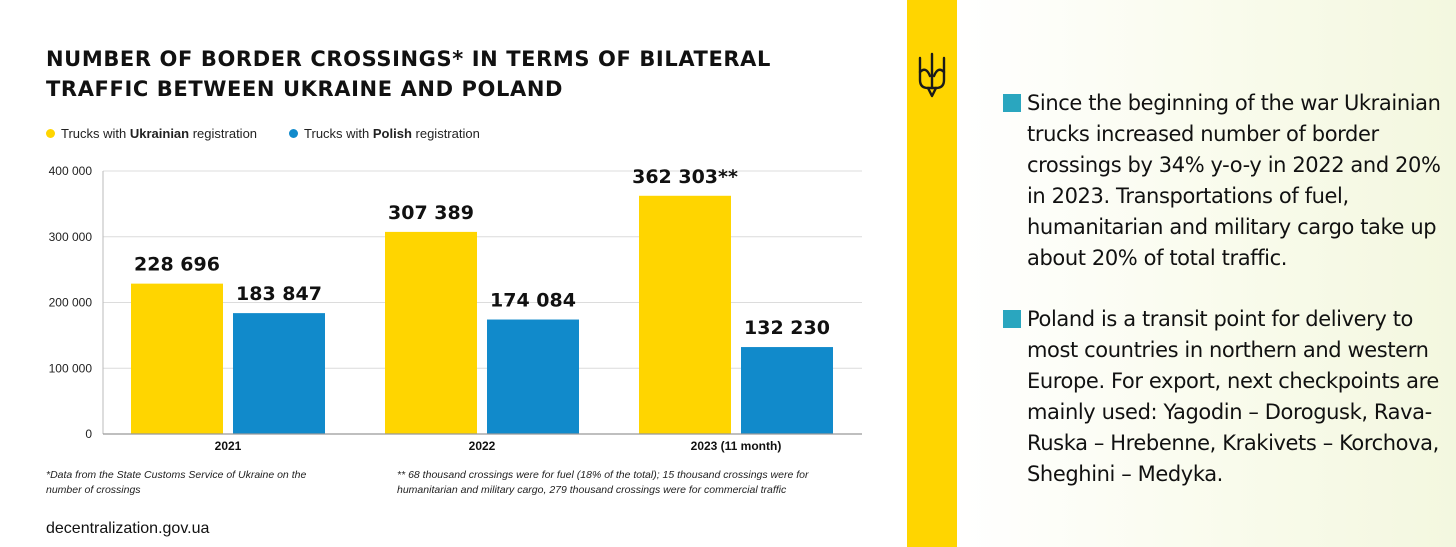  Describe the element at coordinates (88, 434) in the screenshot. I see `y-tick-label: 0` at that location.